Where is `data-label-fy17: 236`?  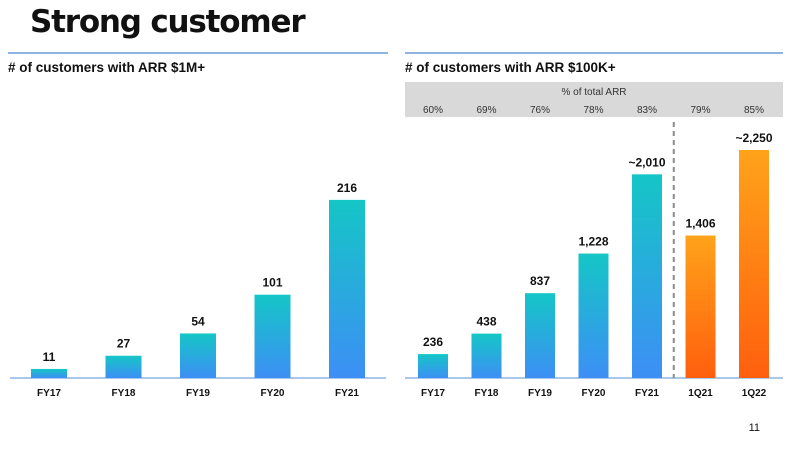 data-label-fy17: 236 is located at coordinates (433, 342).